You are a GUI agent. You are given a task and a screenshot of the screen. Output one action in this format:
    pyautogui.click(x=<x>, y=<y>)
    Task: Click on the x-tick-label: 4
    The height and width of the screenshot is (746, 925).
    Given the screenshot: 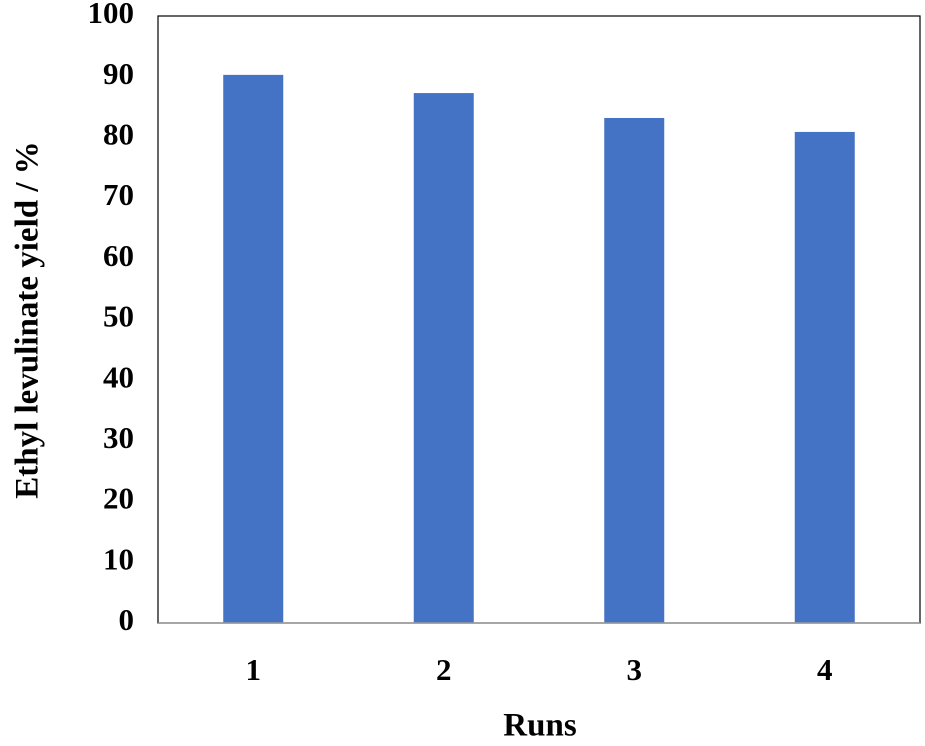 What is the action you would take?
    pyautogui.click(x=825, y=669)
    